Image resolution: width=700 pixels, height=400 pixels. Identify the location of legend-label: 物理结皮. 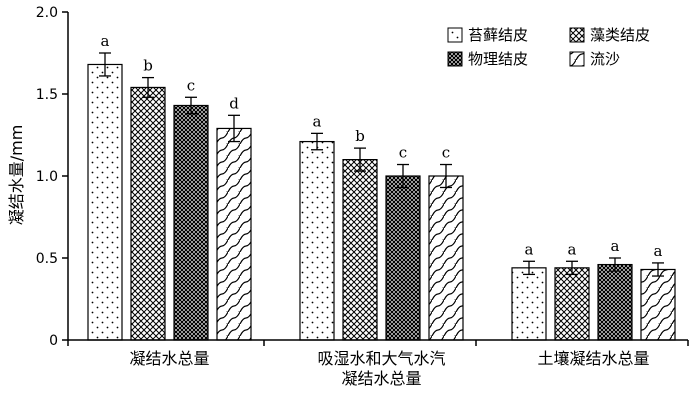
(498, 59).